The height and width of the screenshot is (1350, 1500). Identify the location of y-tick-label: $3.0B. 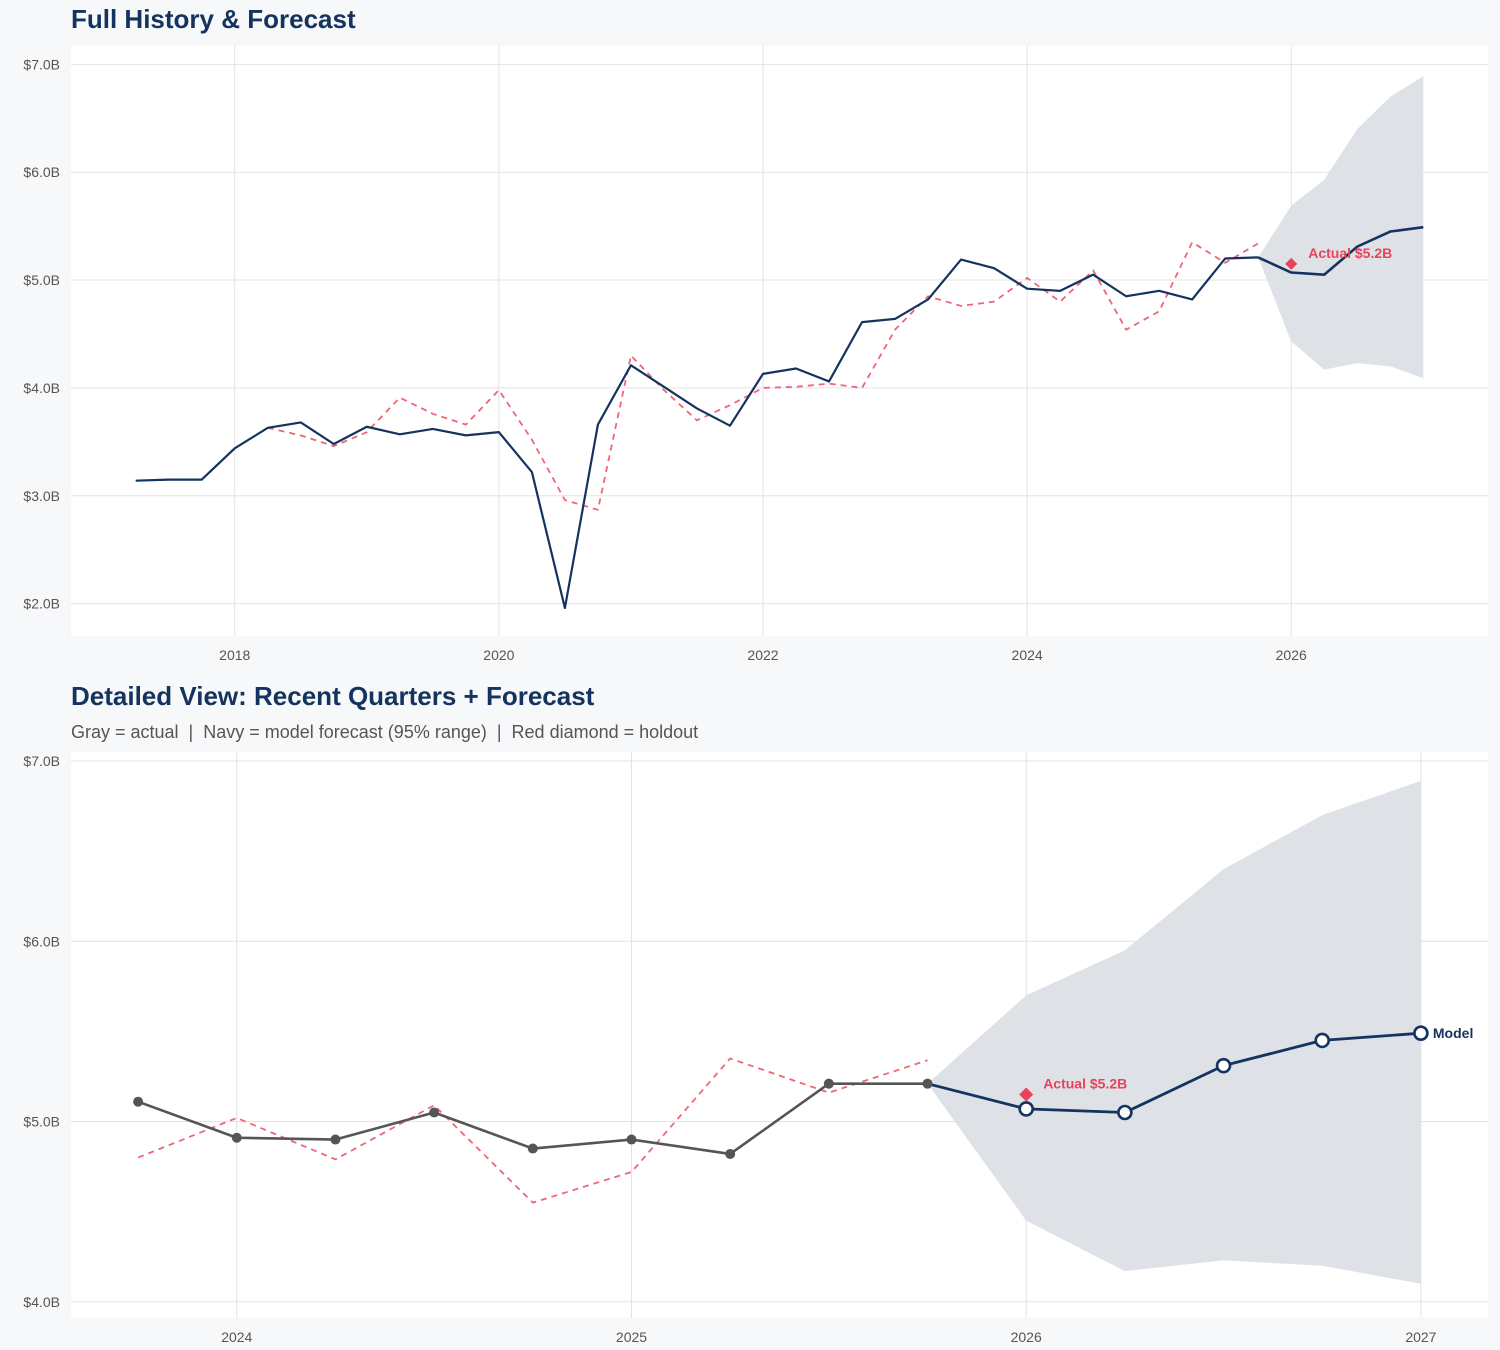
(41, 496).